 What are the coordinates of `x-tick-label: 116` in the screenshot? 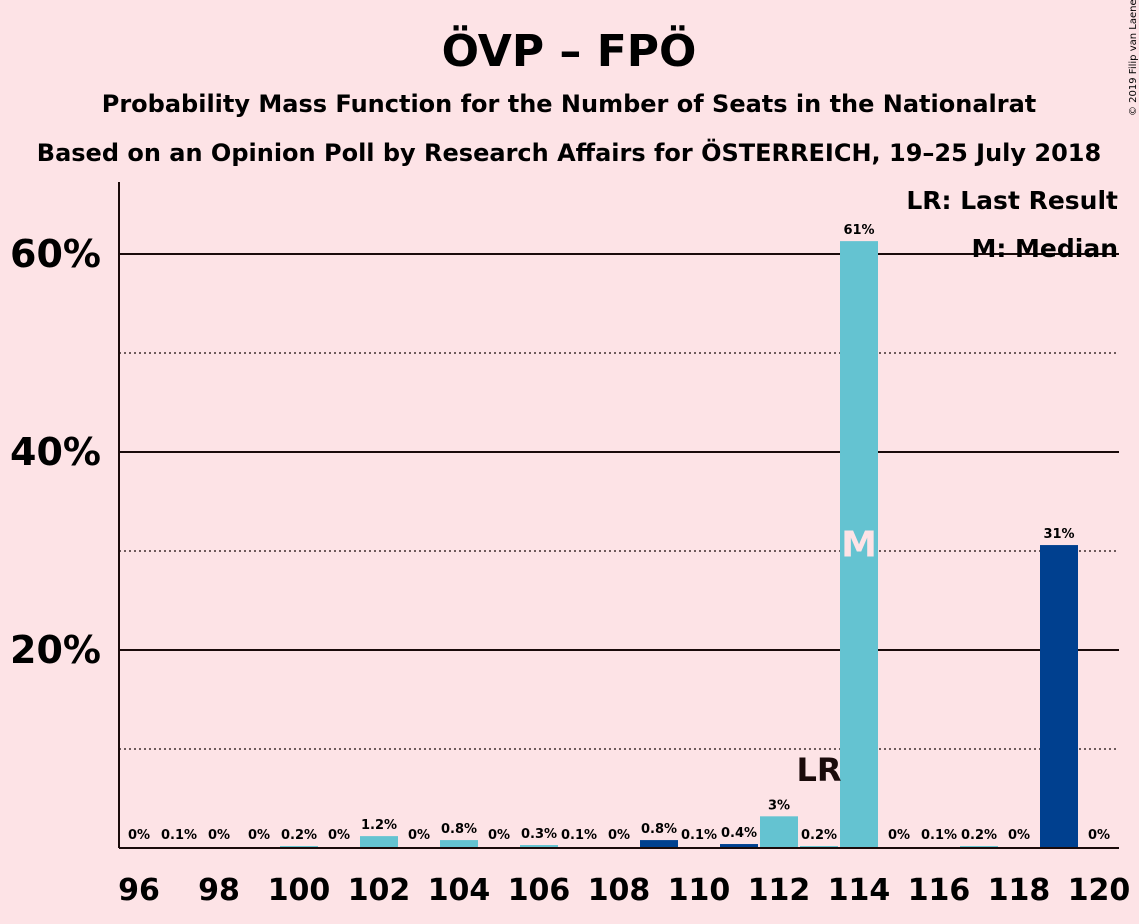 It's located at (939, 890).